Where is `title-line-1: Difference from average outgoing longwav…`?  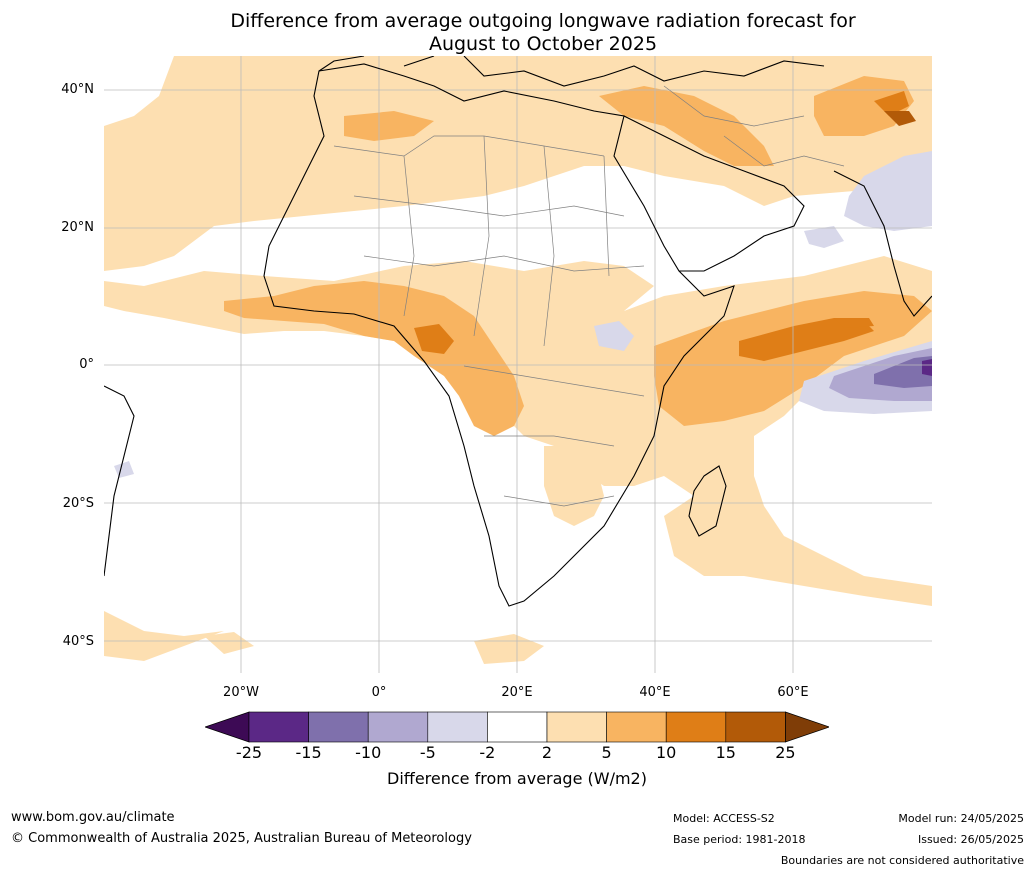 title-line-1: Difference from average outgoing longwav… is located at coordinates (543, 21).